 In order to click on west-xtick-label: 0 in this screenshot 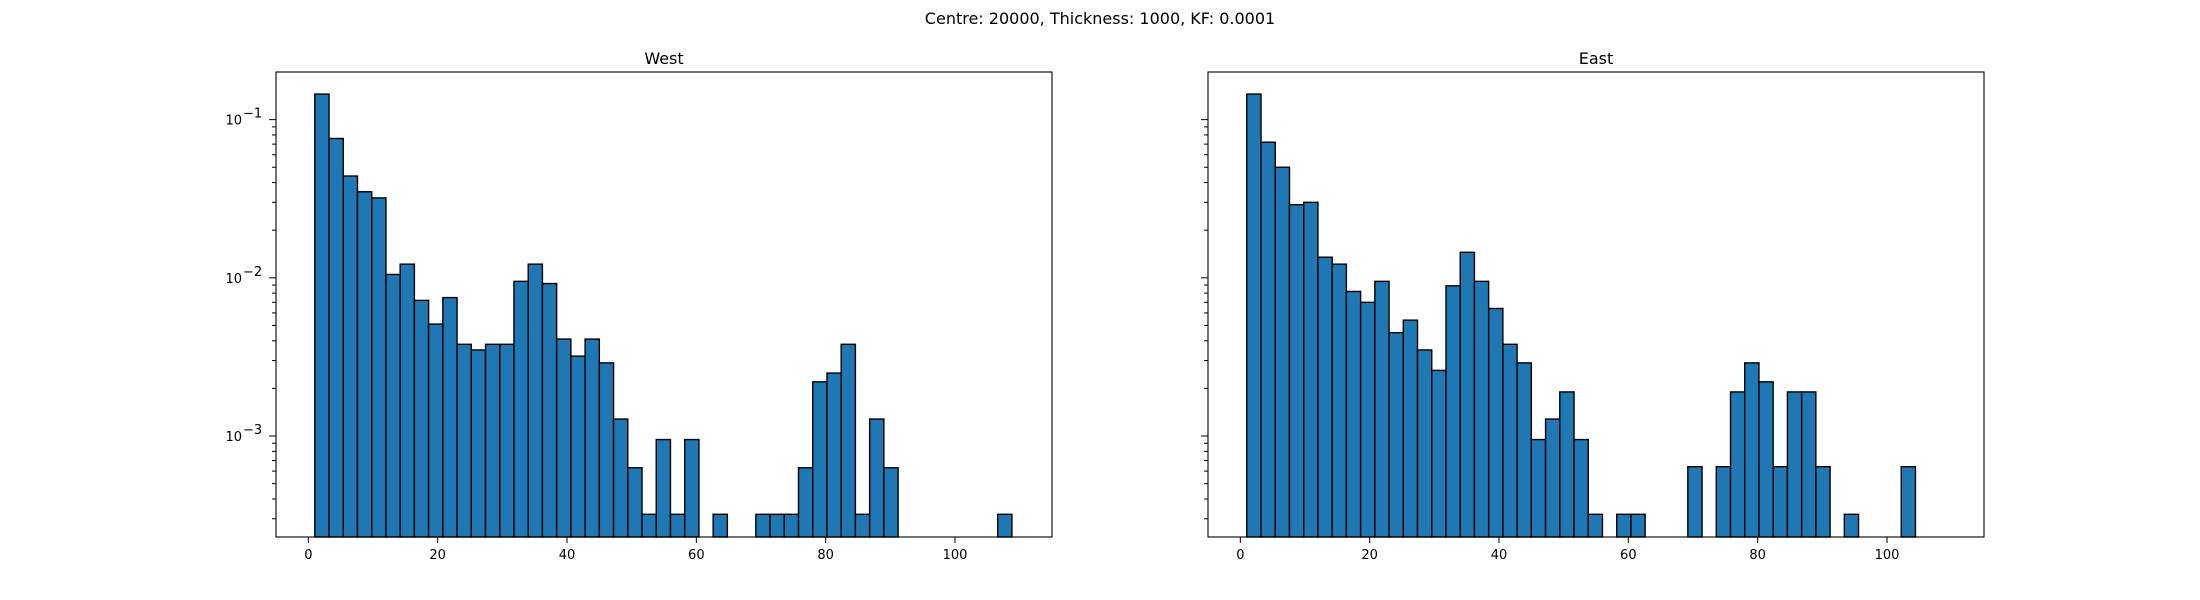, I will do `click(308, 555)`.